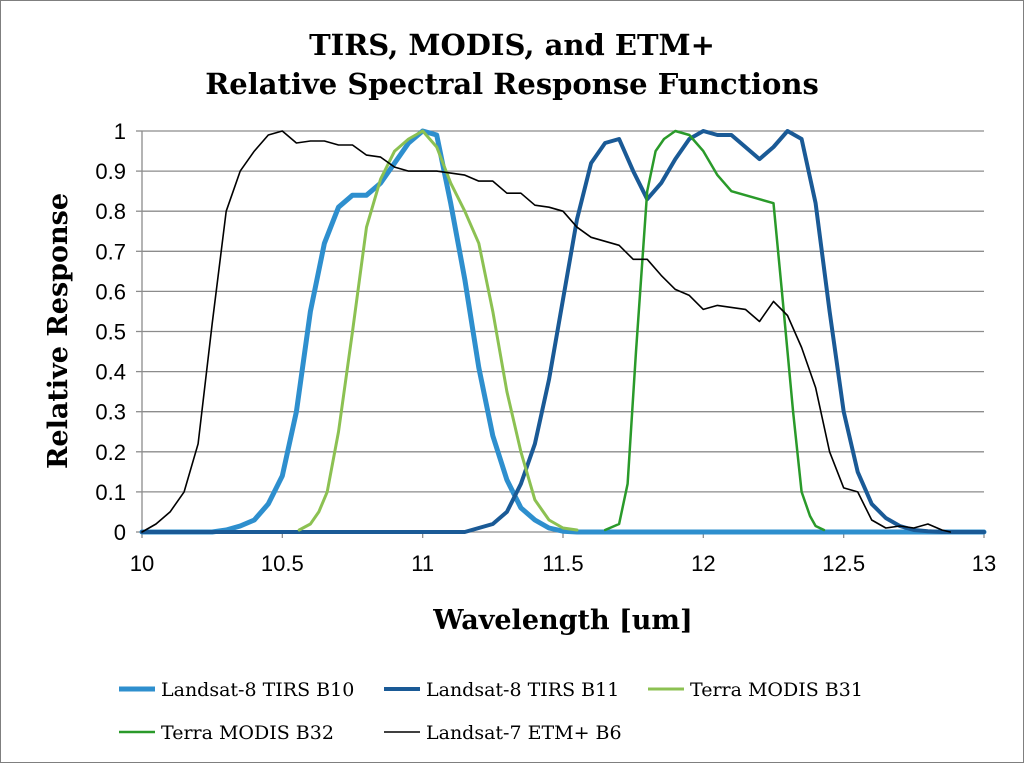 The image size is (1024, 763). I want to click on y-tick-label-0: 0, so click(120, 532).